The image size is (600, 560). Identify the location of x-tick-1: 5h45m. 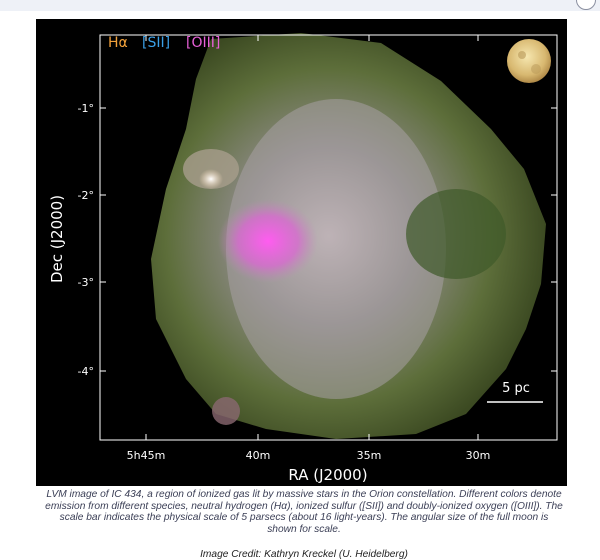
(146, 455).